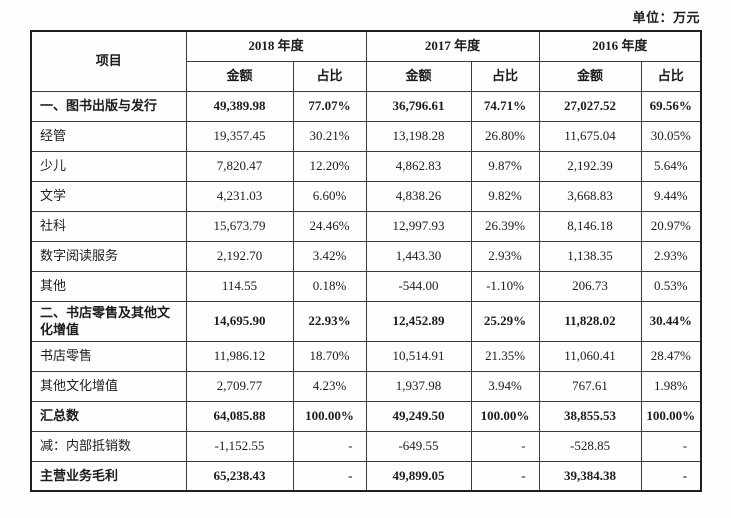 Image resolution: width=731 pixels, height=518 pixels. Describe the element at coordinates (108, 386) in the screenshot. I see `row-label: 其他文化增值` at that location.